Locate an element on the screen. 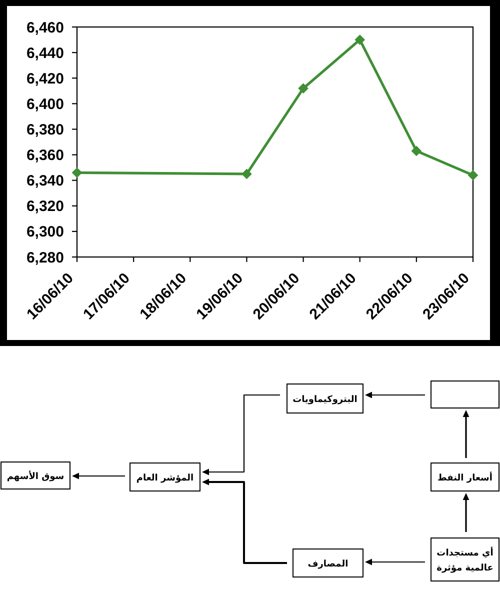  y-tick-label: 6,320 is located at coordinates (45, 207).